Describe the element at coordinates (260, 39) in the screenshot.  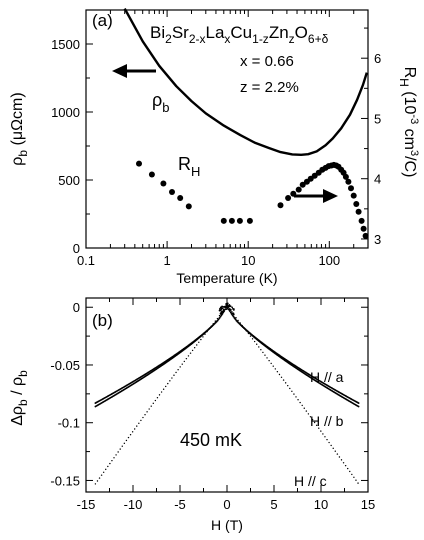
I see `formula-part: 1-z` at that location.